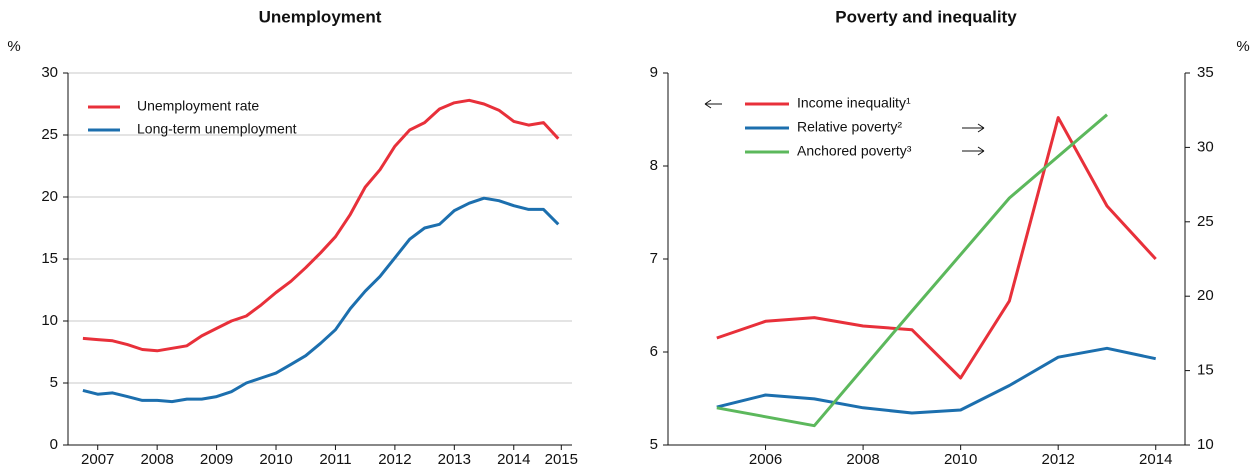 The width and height of the screenshot is (1258, 471). What do you see at coordinates (198, 106) in the screenshot?
I see `legend-label: Unemployment rate` at bounding box center [198, 106].